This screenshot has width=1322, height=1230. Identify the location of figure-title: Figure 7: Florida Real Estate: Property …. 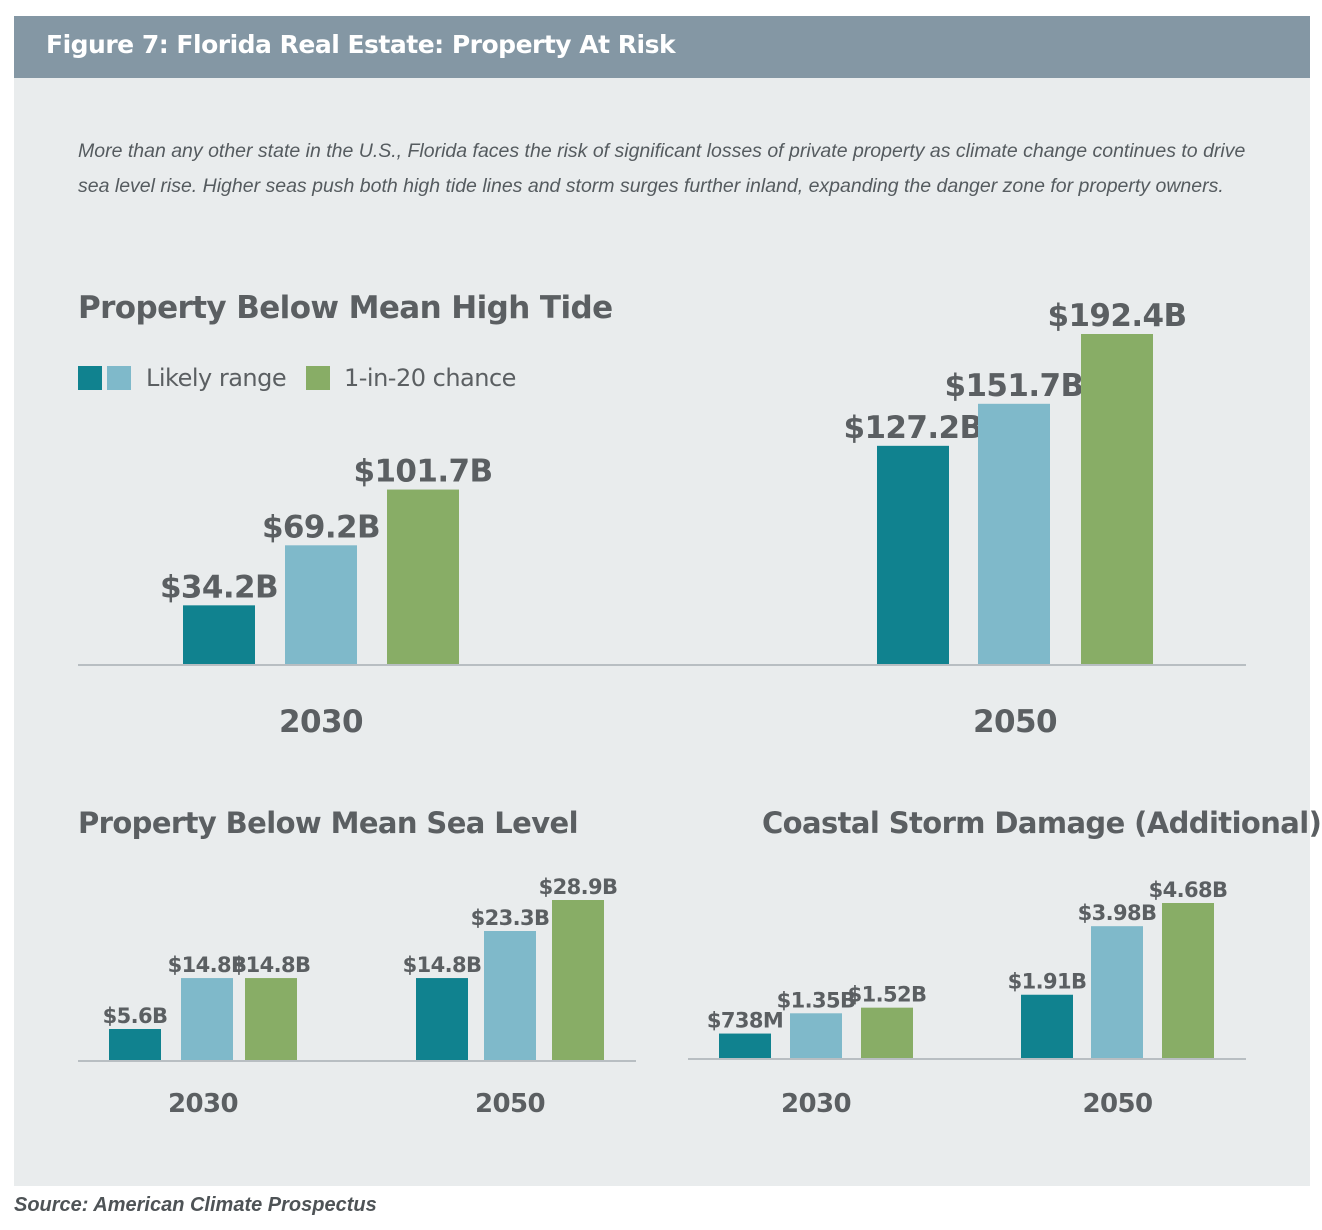
(361, 44).